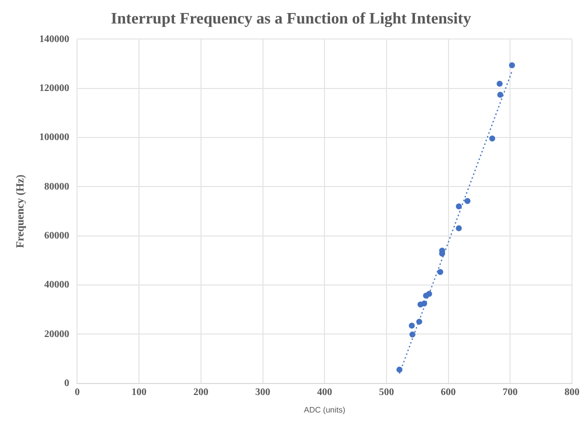  What do you see at coordinates (57, 186) in the screenshot?
I see `y-tick-label: 80000` at bounding box center [57, 186].